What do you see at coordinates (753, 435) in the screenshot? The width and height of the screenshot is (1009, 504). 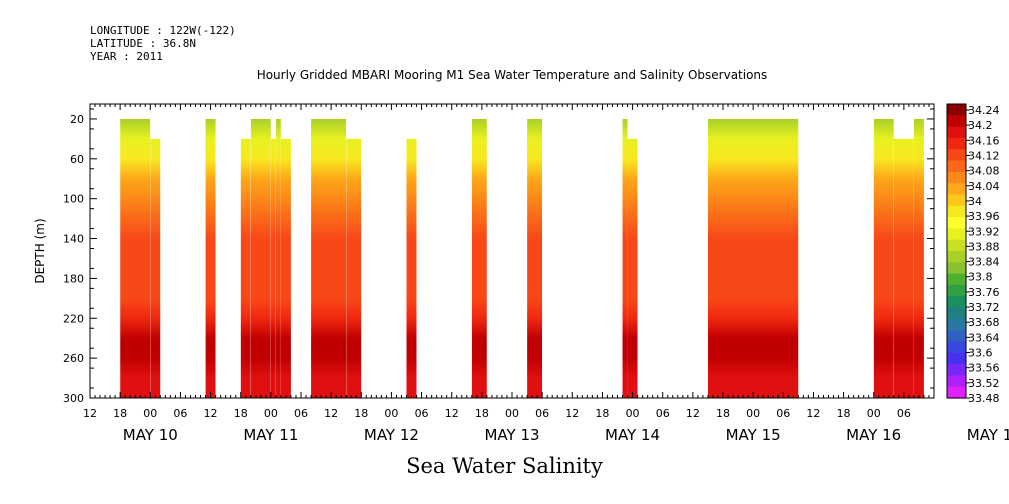 I see `x-day-label: MAY 15` at bounding box center [753, 435].